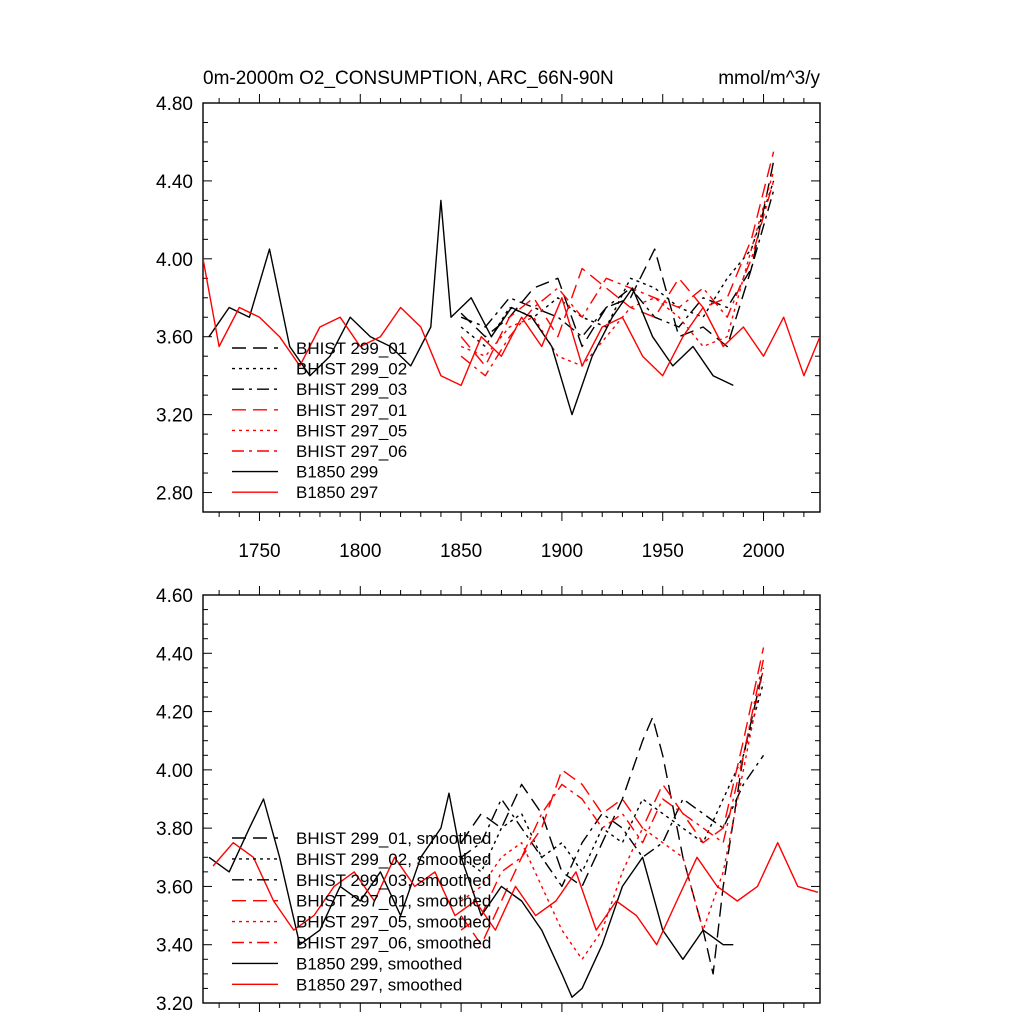 This screenshot has width=1024, height=1024. Describe the element at coordinates (379, 963) in the screenshot. I see `legend-label: B1850 299, smoothed` at that location.